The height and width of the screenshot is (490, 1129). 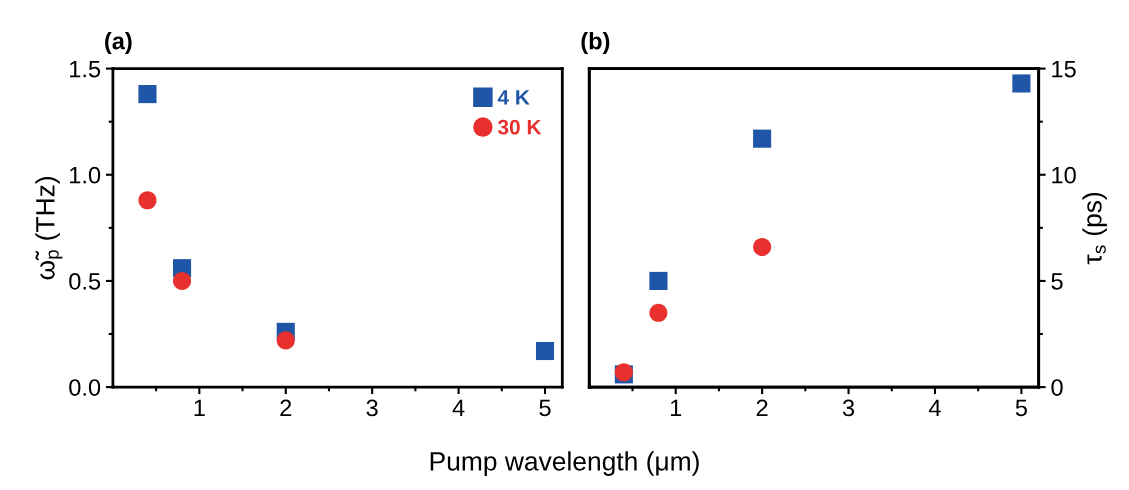 I want to click on y-tick-label: 0.5, so click(x=85, y=281).